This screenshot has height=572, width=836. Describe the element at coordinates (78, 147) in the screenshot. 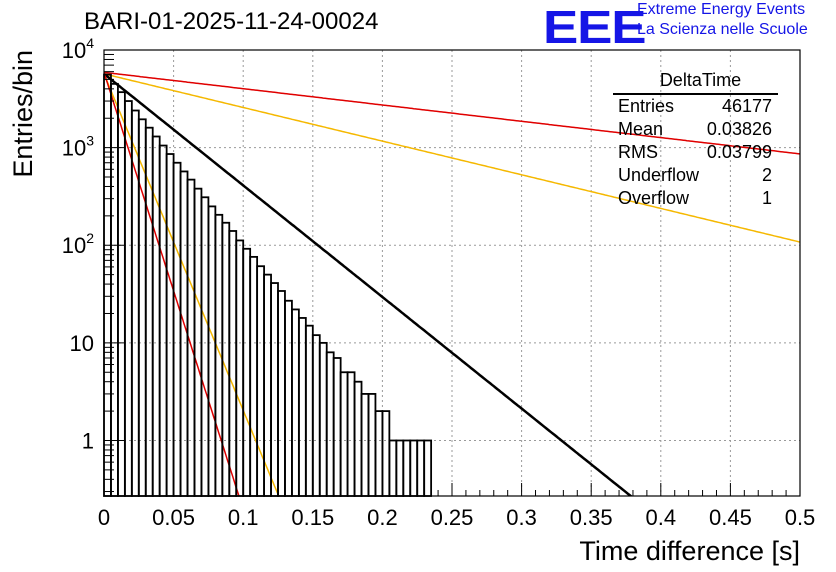

I see `y-tick-label: 10³` at that location.